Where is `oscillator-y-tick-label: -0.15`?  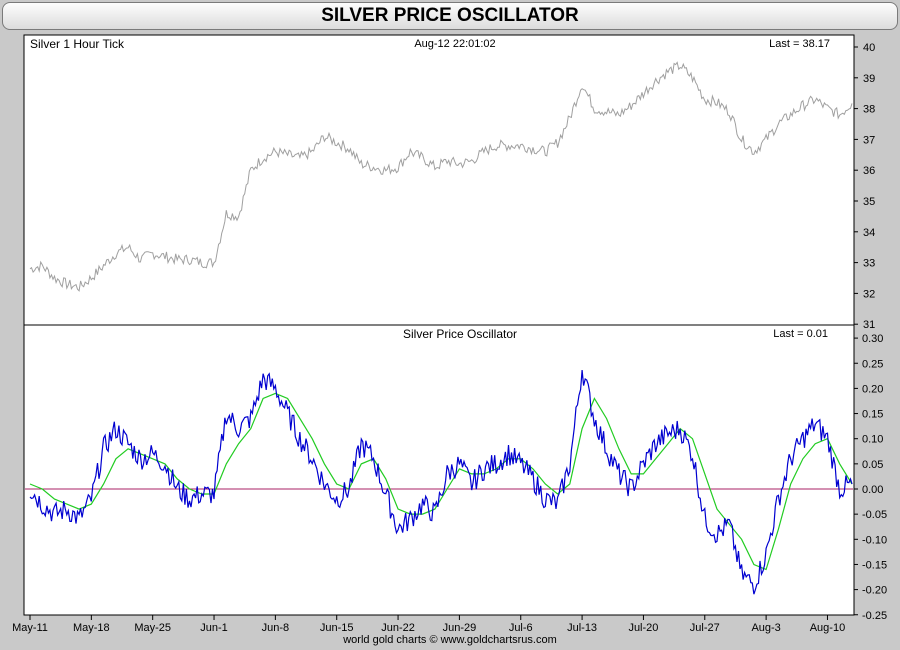
oscillator-y-tick-label: -0.15 is located at coordinates (874, 565).